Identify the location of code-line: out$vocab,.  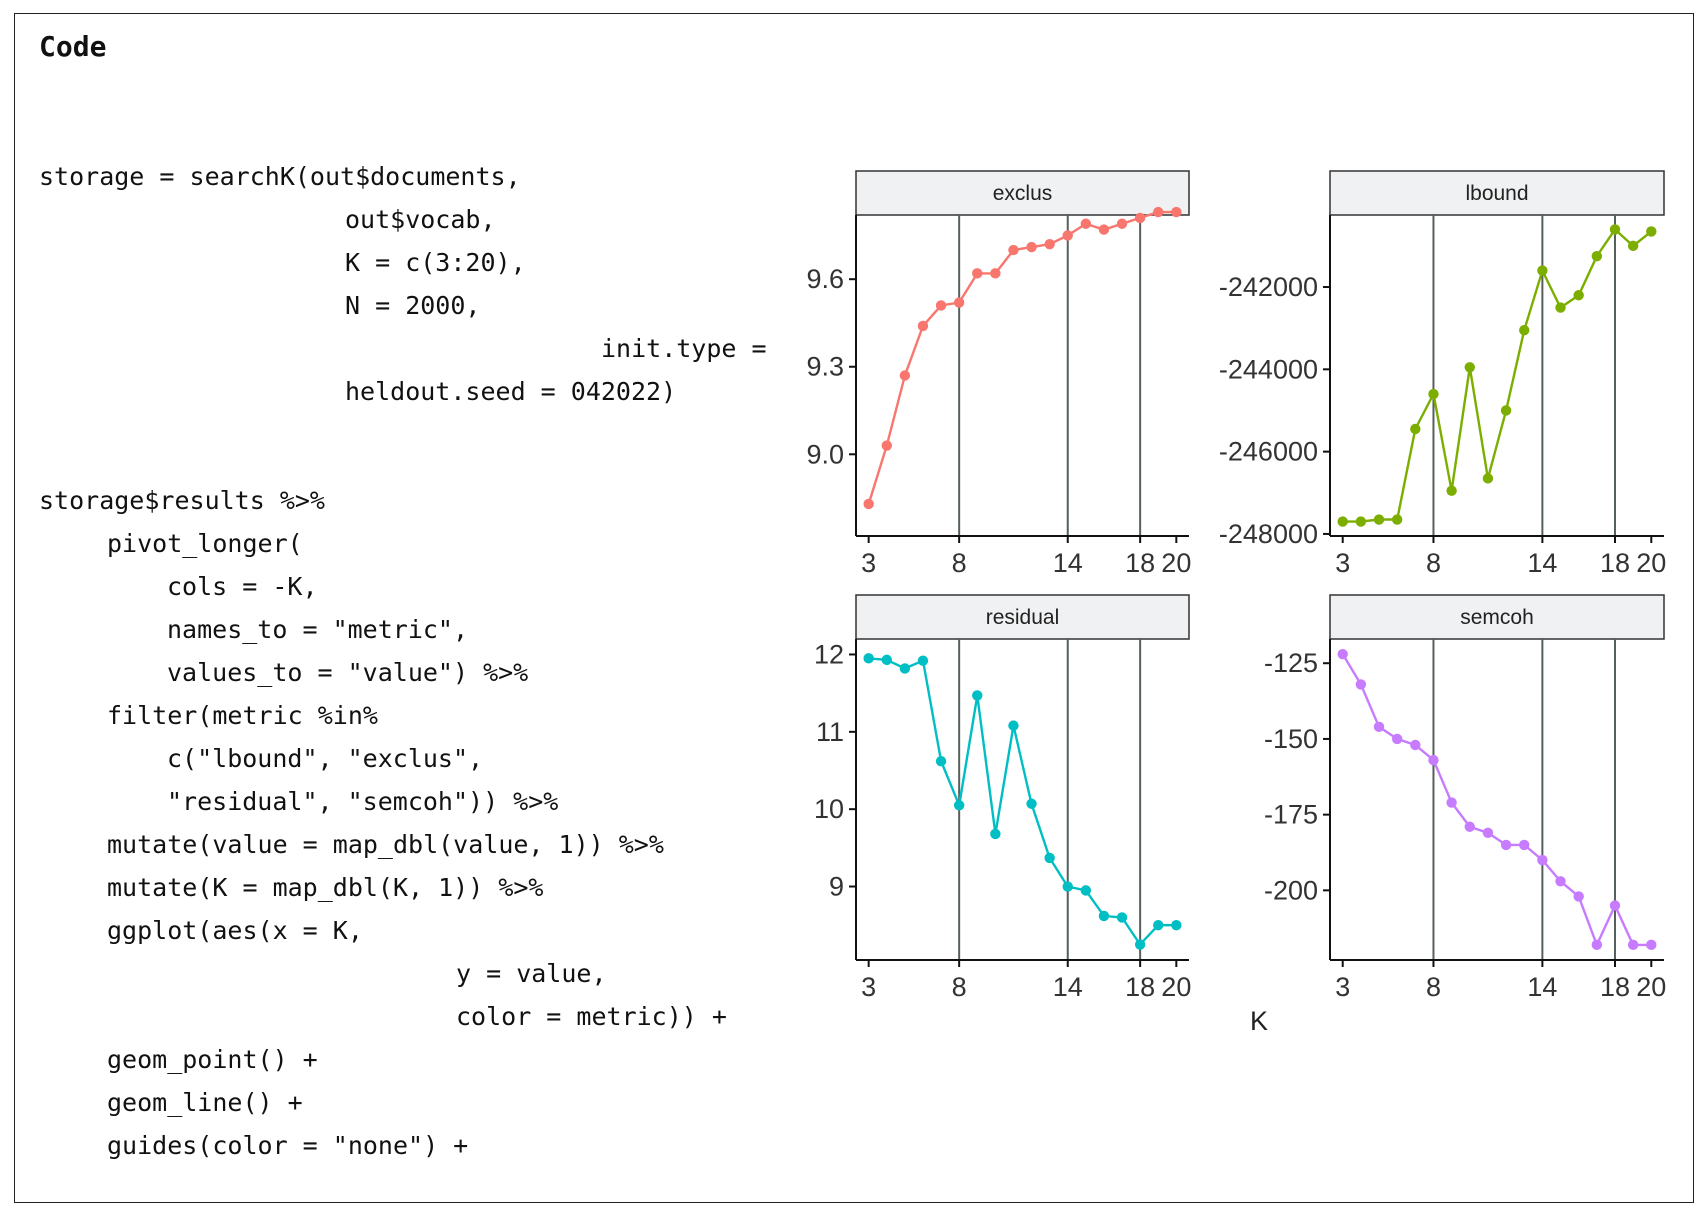
(420, 219).